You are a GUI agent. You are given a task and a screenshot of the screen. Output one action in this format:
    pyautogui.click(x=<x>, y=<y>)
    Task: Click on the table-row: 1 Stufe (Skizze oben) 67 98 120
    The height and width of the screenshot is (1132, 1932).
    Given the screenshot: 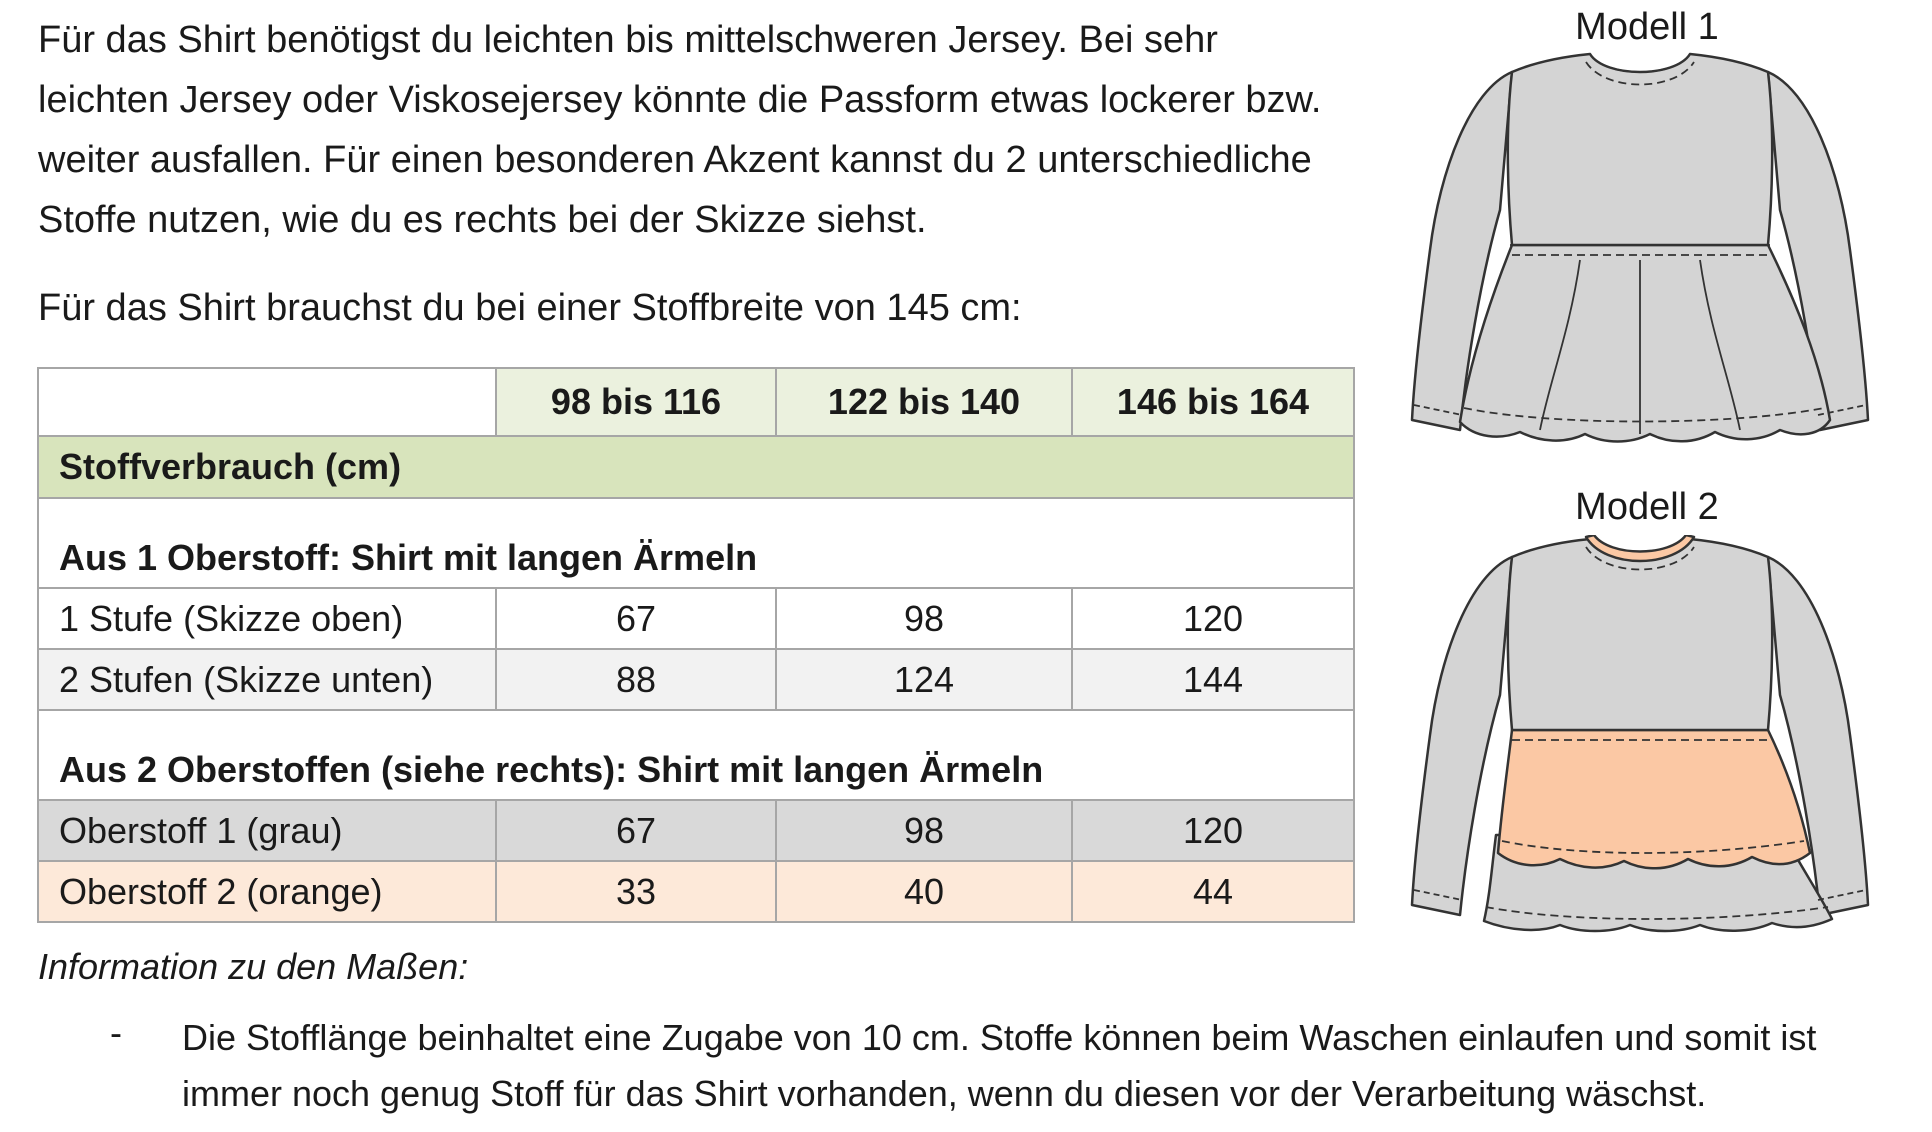 What is the action you would take?
    pyautogui.click(x=696, y=618)
    